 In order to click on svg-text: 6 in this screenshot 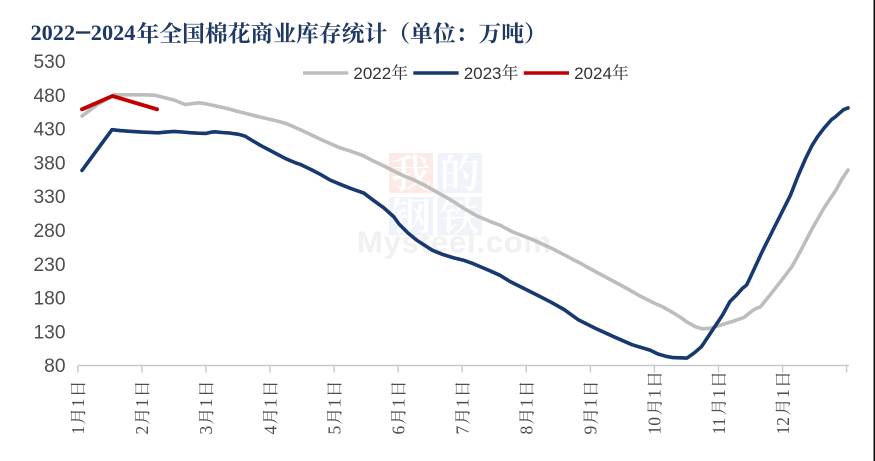, I will do `click(398, 430)`.